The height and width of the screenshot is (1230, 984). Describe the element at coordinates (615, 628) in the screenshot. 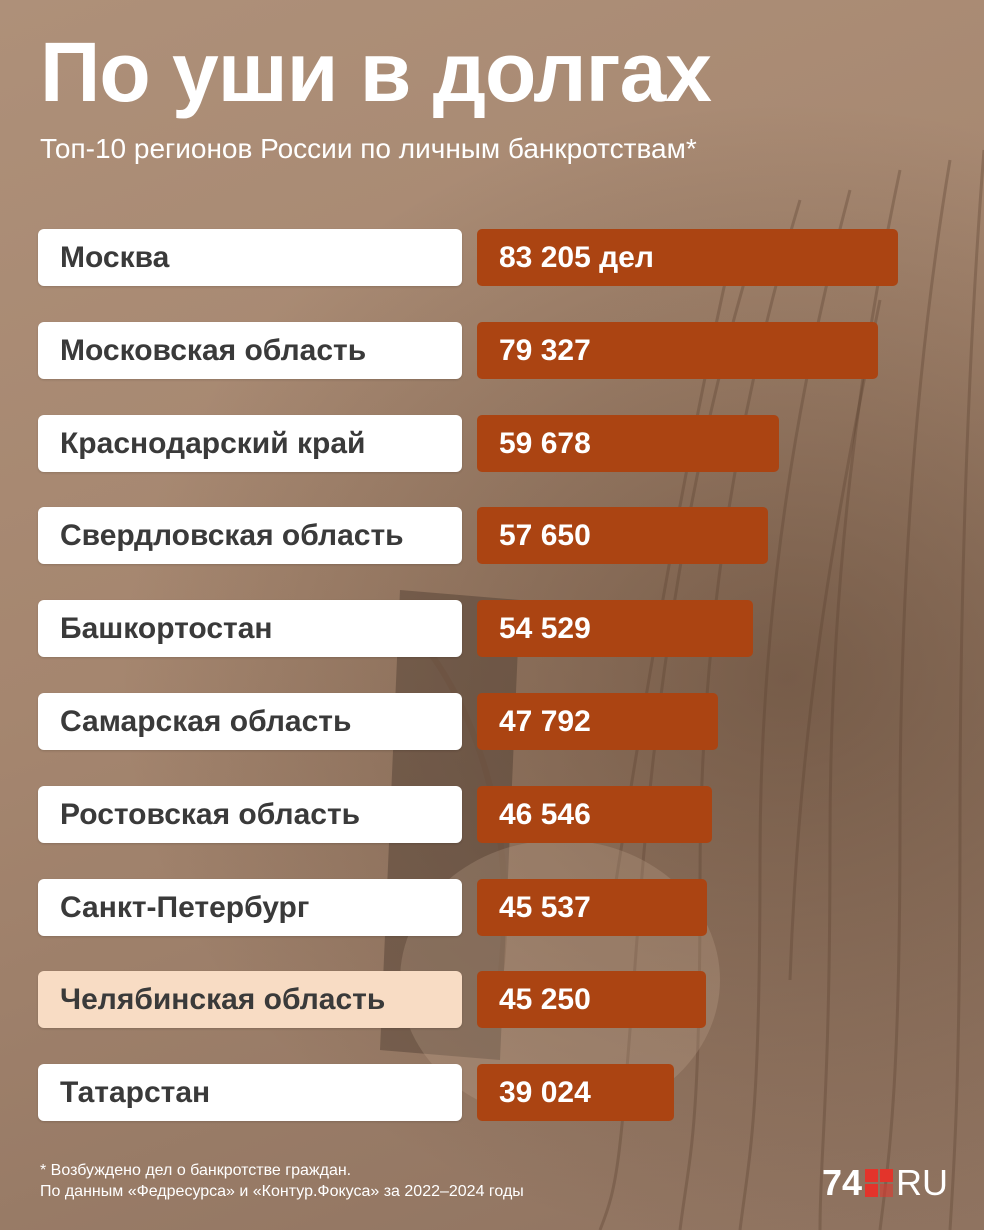

I see `value-bar: 54 529` at that location.